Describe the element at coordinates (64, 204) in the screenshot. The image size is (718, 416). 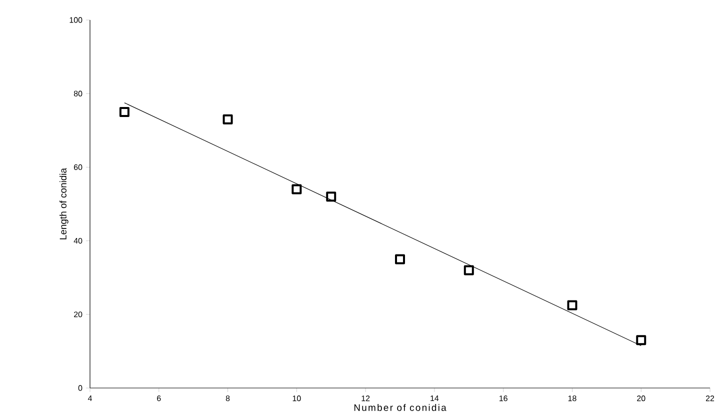
I see `y-axis-title: Length of conidia` at that location.